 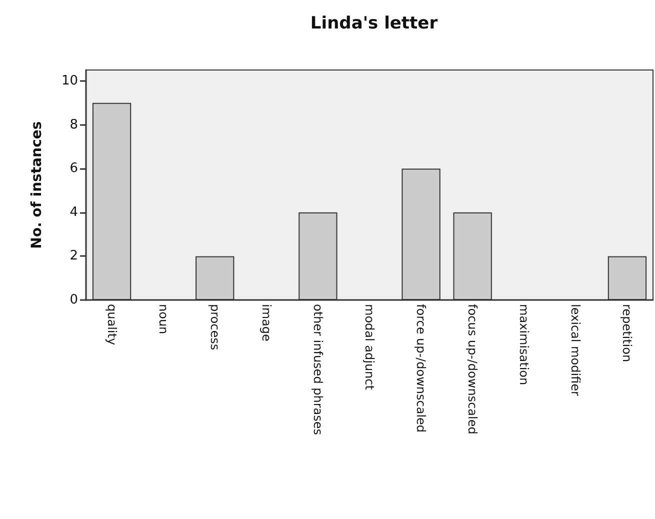 What do you see at coordinates (74, 168) in the screenshot?
I see `y-tick-label: 6` at bounding box center [74, 168].